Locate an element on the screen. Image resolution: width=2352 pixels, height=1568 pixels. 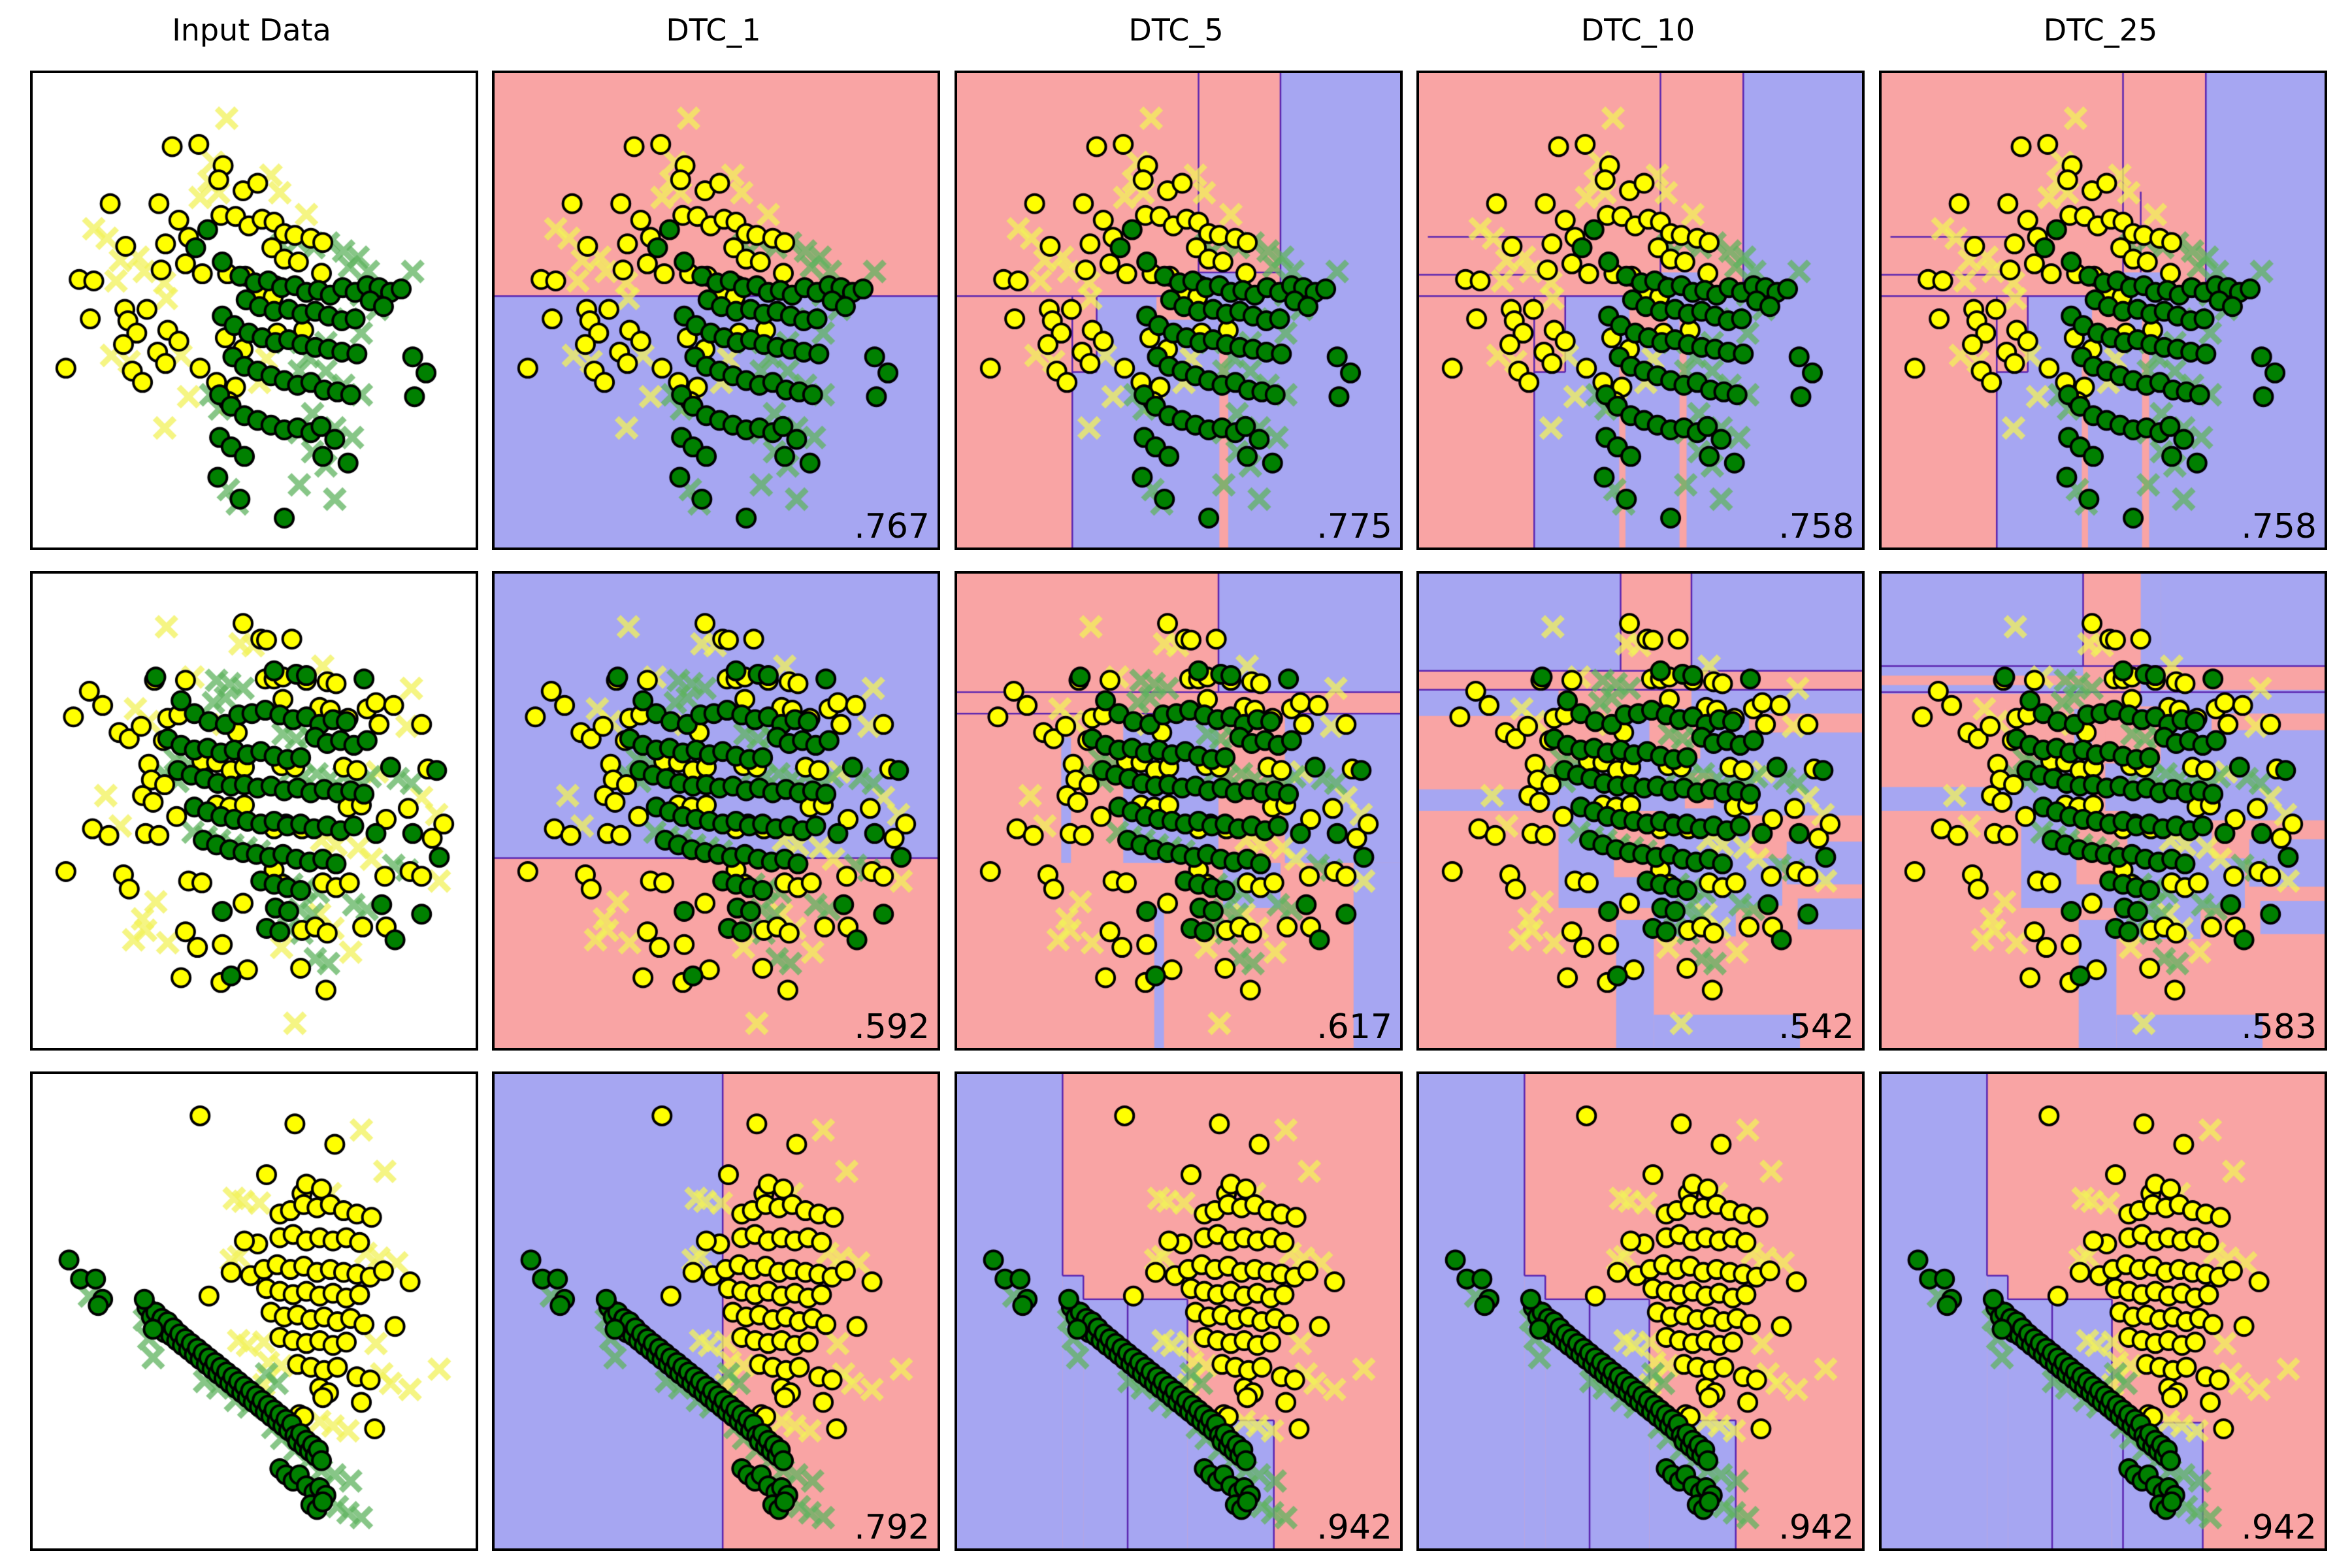
panel-dtc5-row2: .617 is located at coordinates (1179, 811).